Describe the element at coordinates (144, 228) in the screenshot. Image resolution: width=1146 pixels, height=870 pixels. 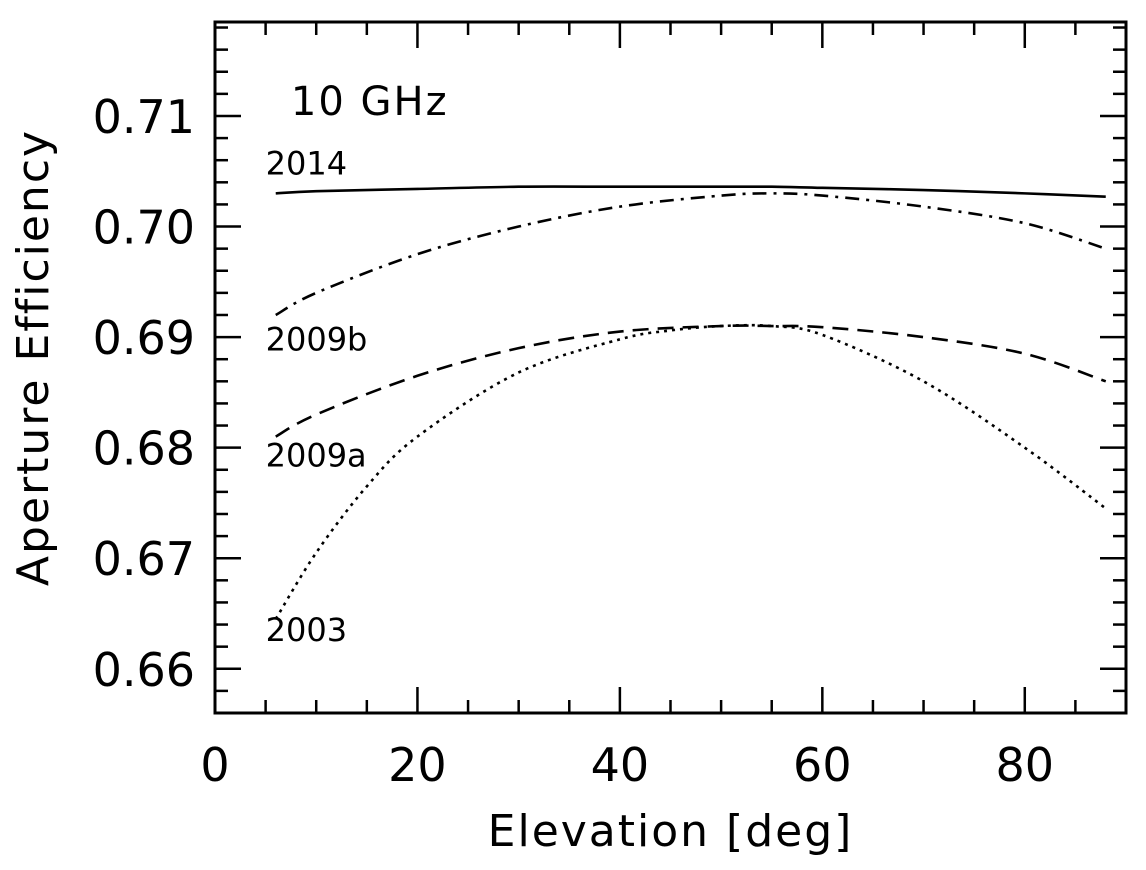
I see `y-tick-label: 0.70` at that location.